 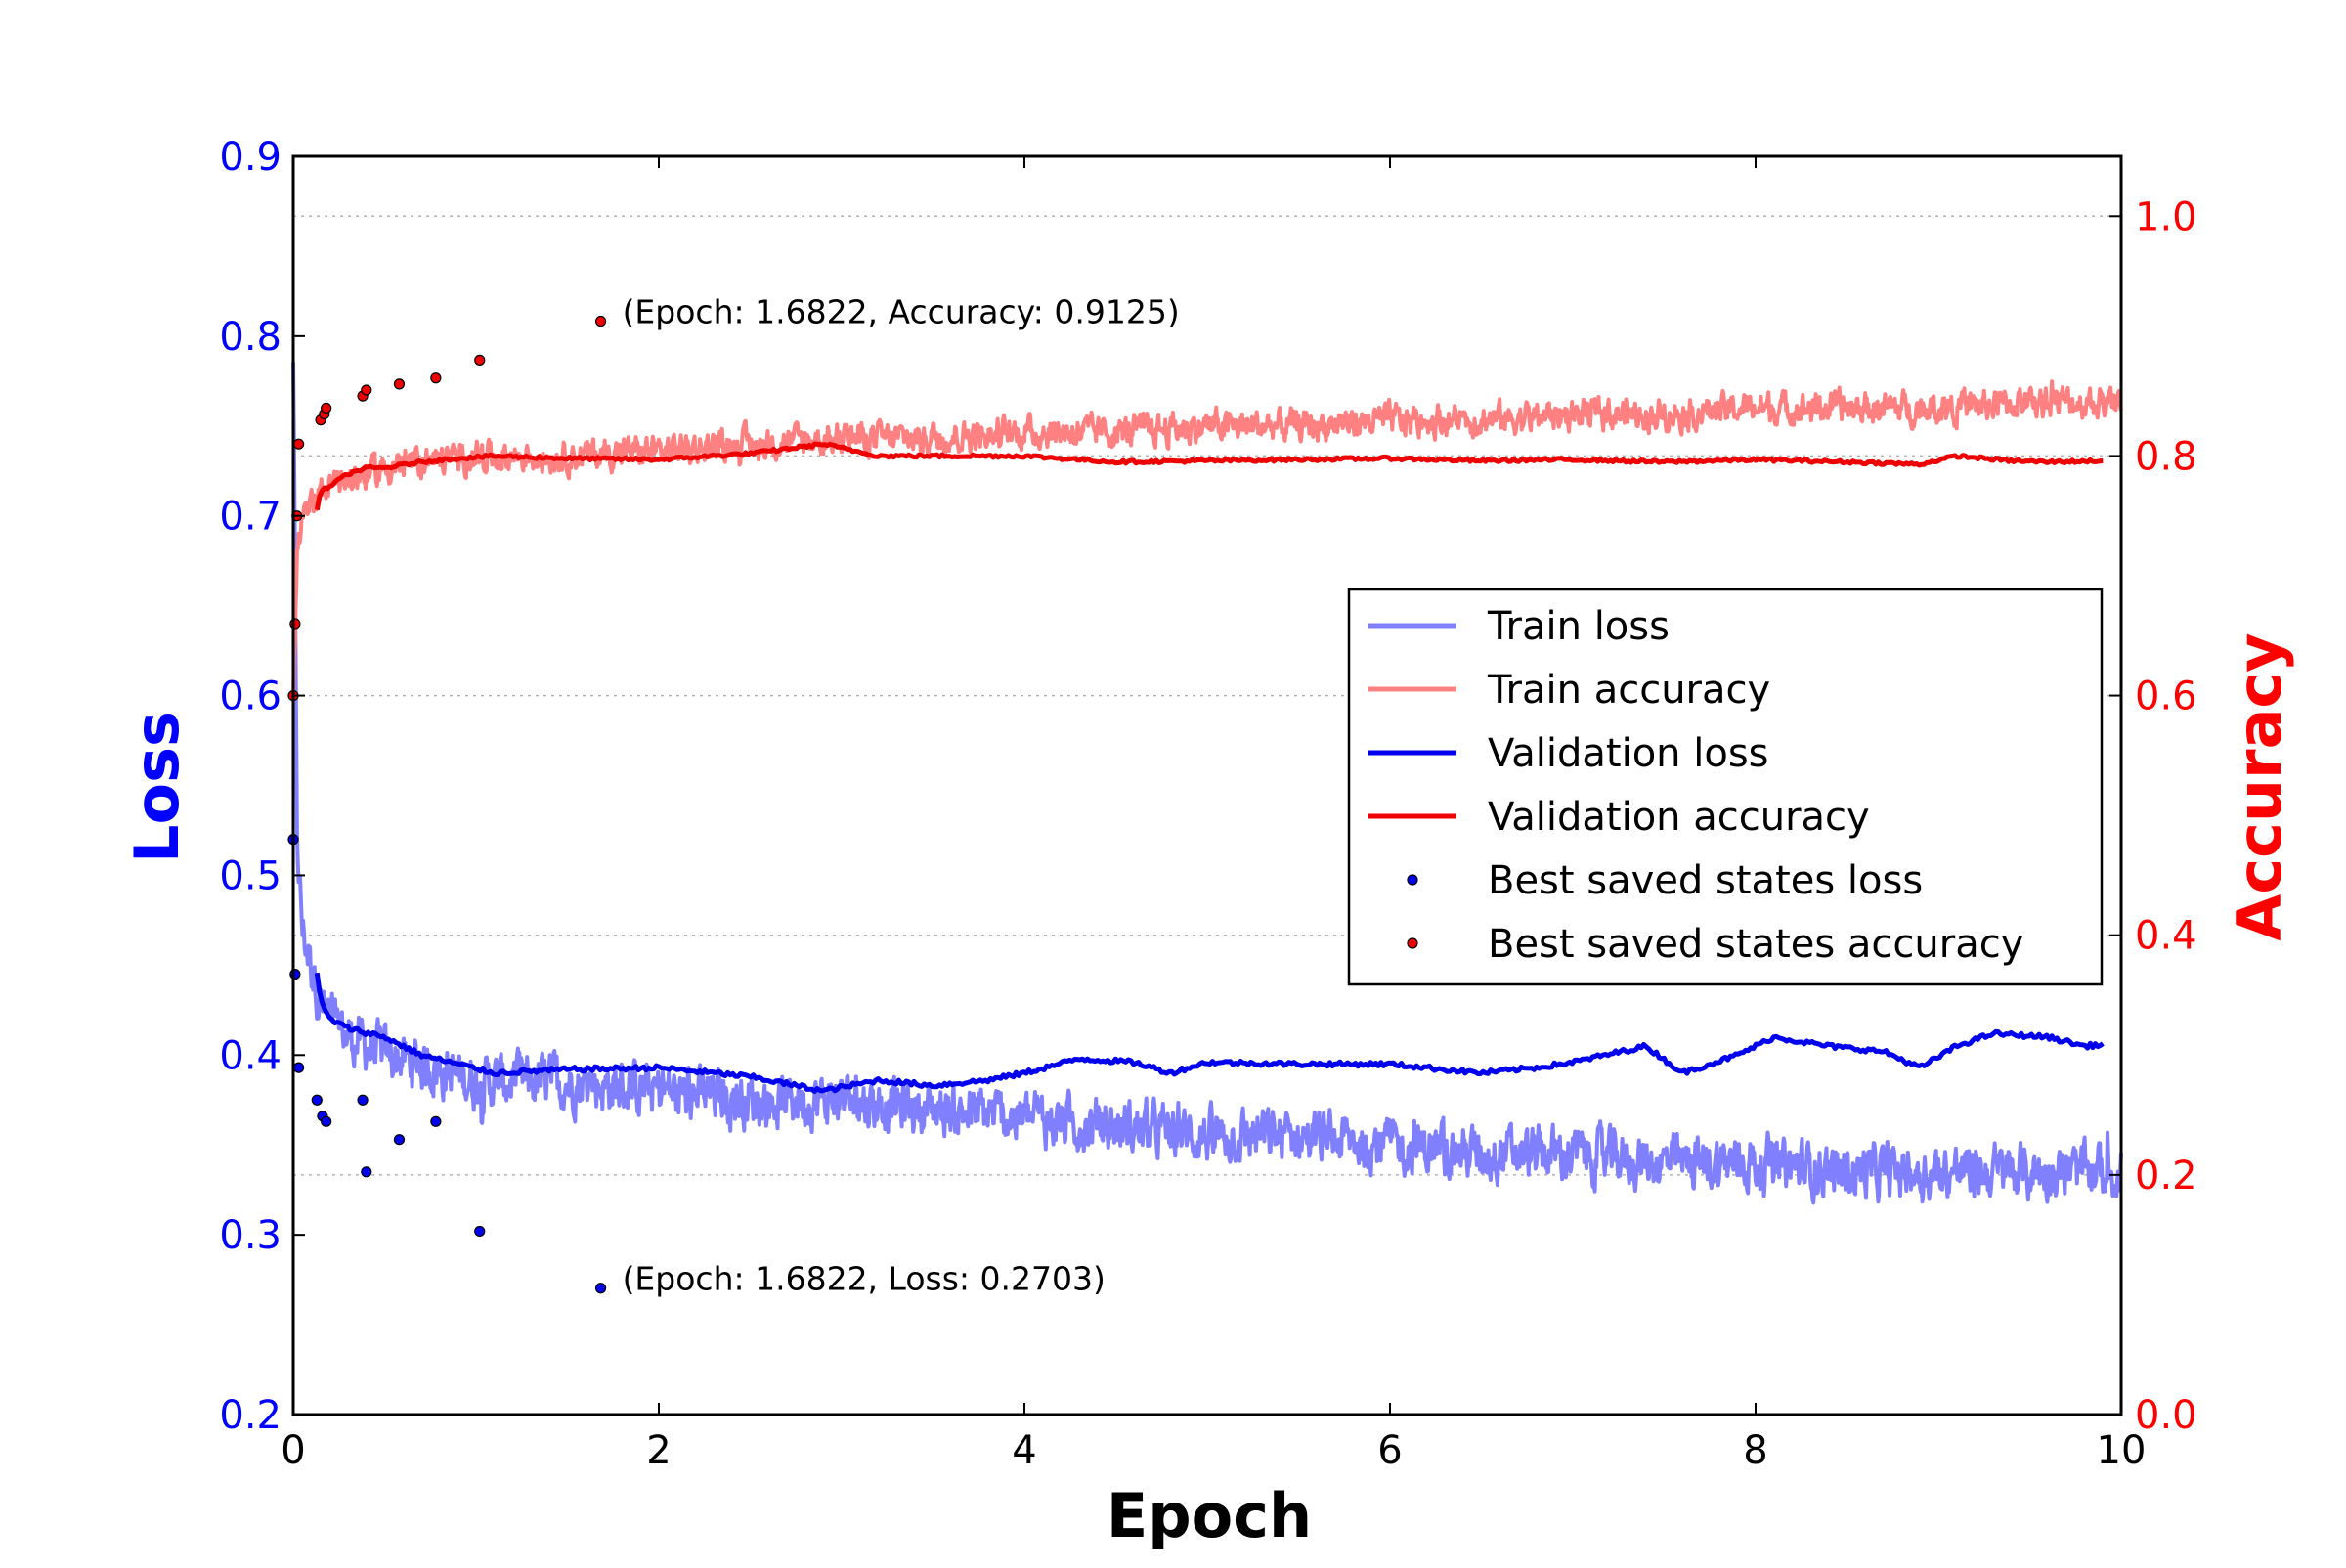 I want to click on y-right-tick-label: 0.2, so click(x=2166, y=1176).